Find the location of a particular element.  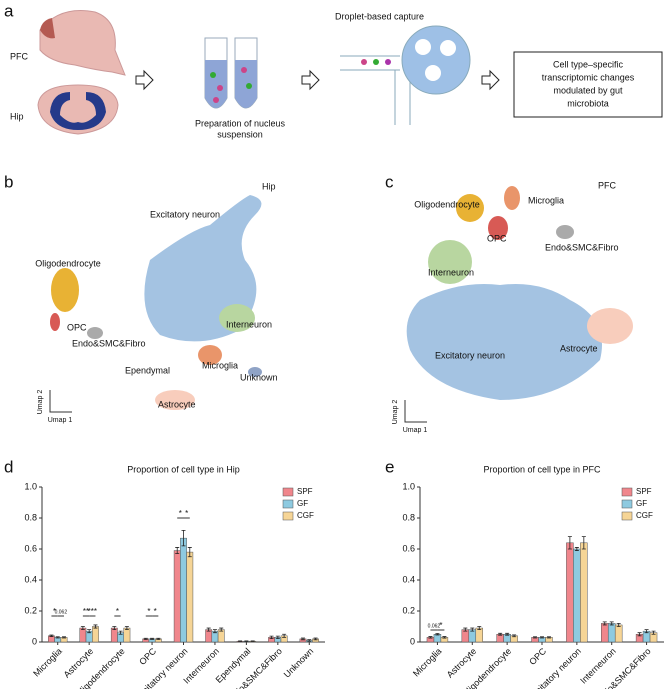

panel-label: a is located at coordinates (9, 10).